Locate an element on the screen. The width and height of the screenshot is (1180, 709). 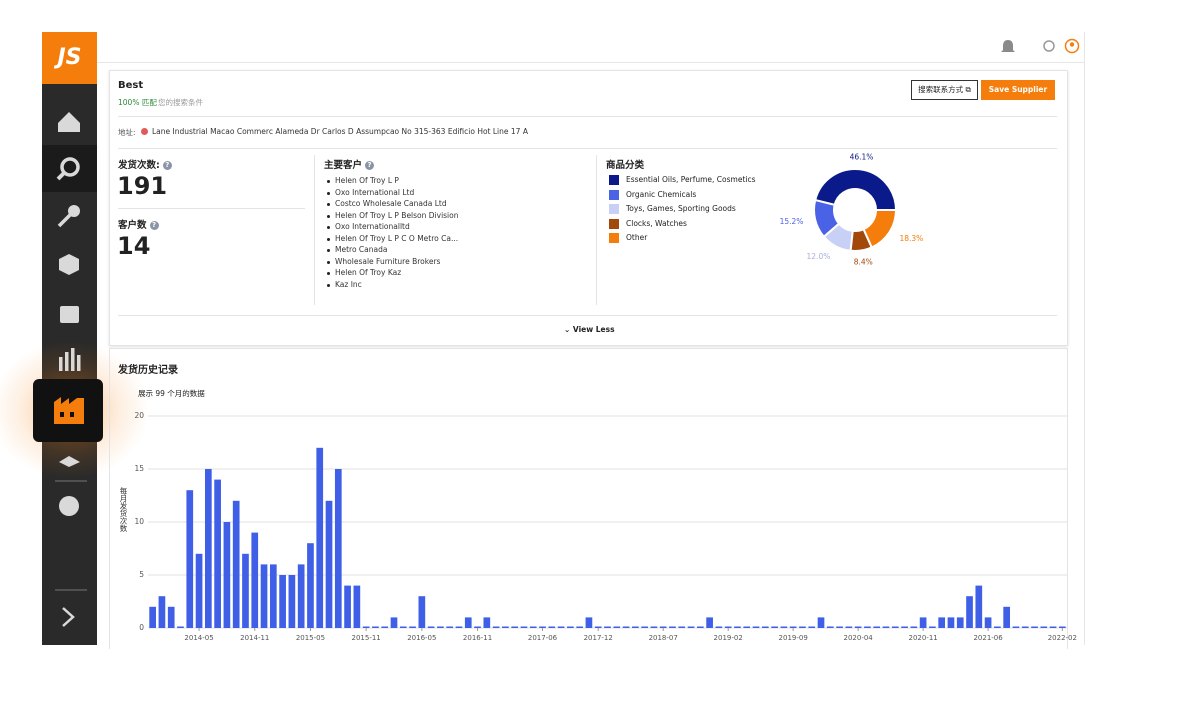
view-less: ⌄ View Less is located at coordinates (589, 329).